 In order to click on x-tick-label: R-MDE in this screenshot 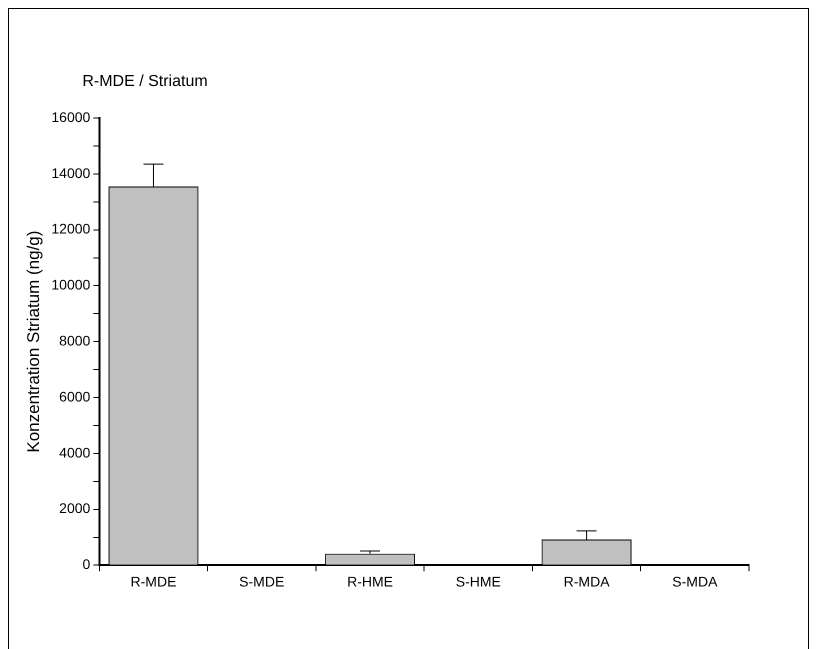, I will do `click(153, 581)`.